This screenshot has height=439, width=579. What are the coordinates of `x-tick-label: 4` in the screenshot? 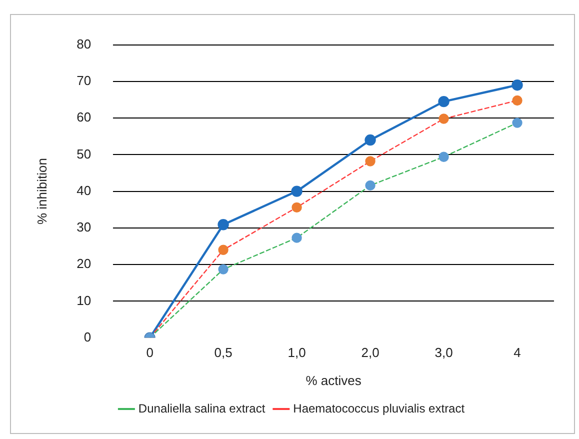 It's located at (517, 352).